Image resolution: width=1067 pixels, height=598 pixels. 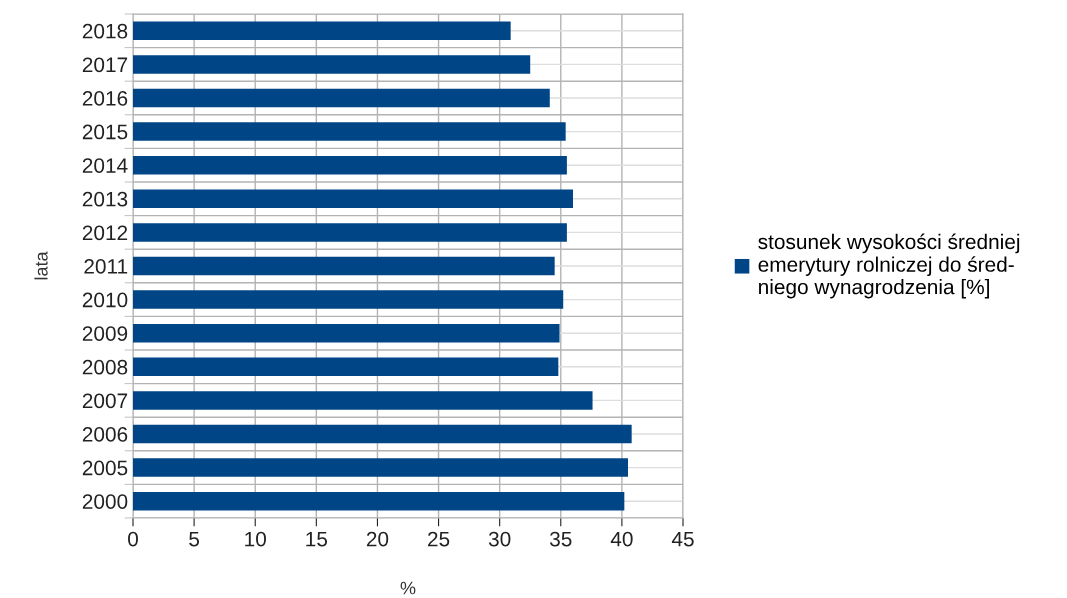 I want to click on y-tick-label: 2013, so click(x=105, y=199).